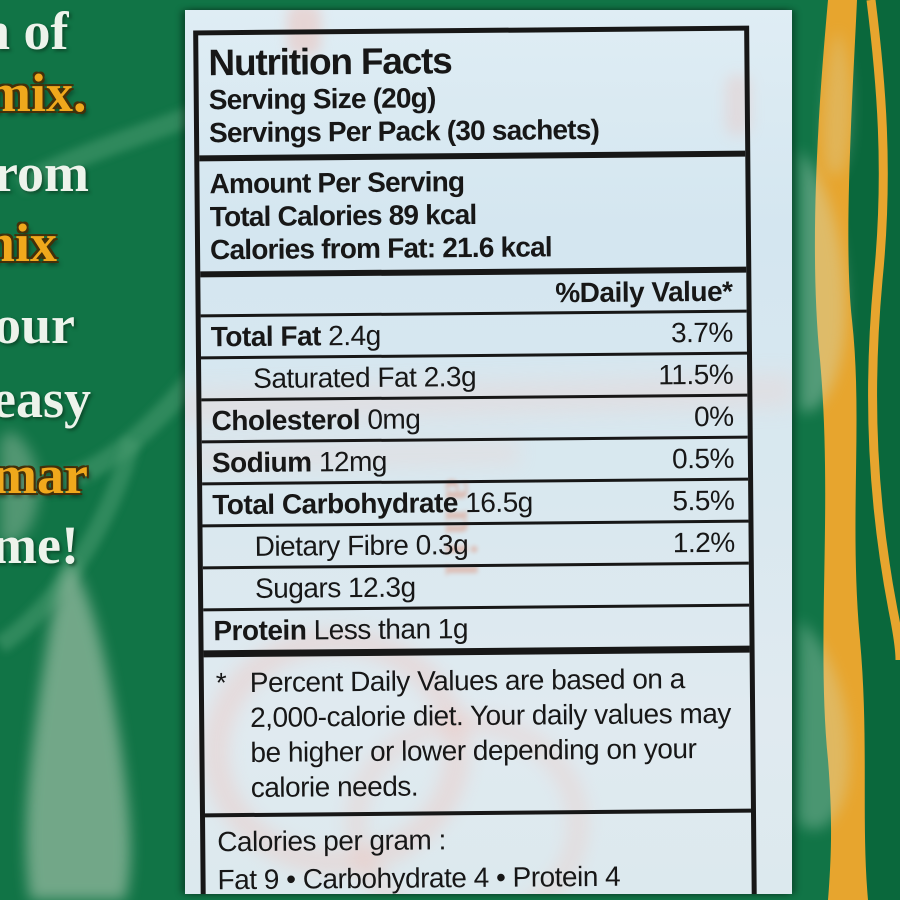  Describe the element at coordinates (335, 377) in the screenshot. I see `nutrient-name: Saturated Fat` at that location.